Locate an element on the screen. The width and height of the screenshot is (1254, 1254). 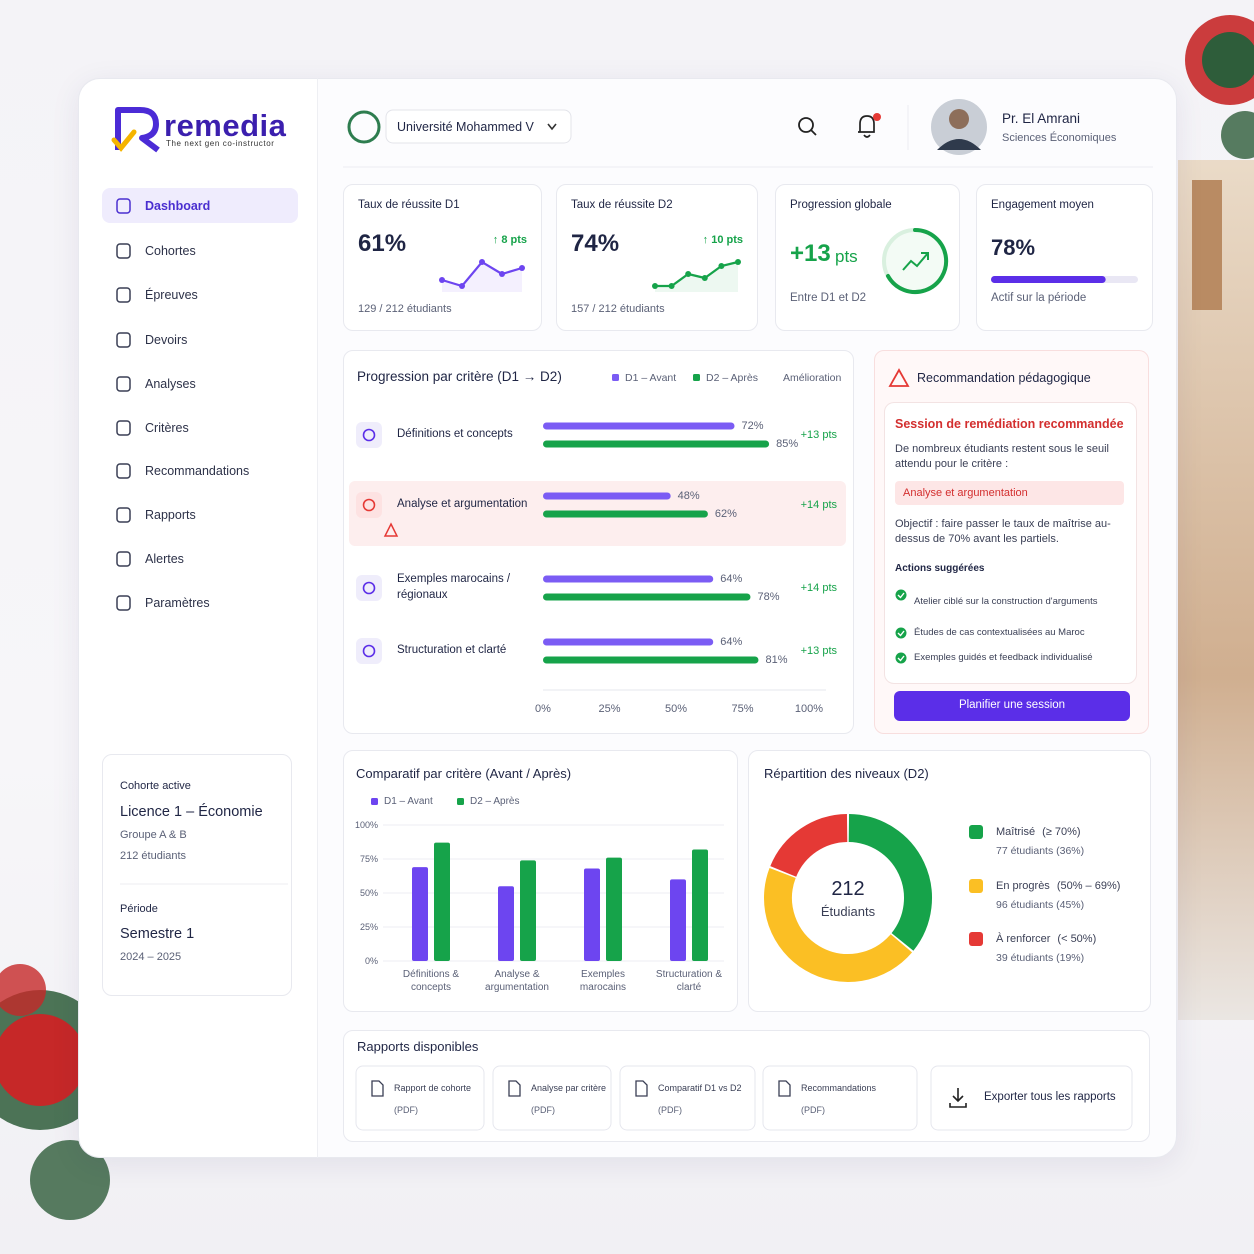
text: À renforcer is located at coordinates (1023, 938).